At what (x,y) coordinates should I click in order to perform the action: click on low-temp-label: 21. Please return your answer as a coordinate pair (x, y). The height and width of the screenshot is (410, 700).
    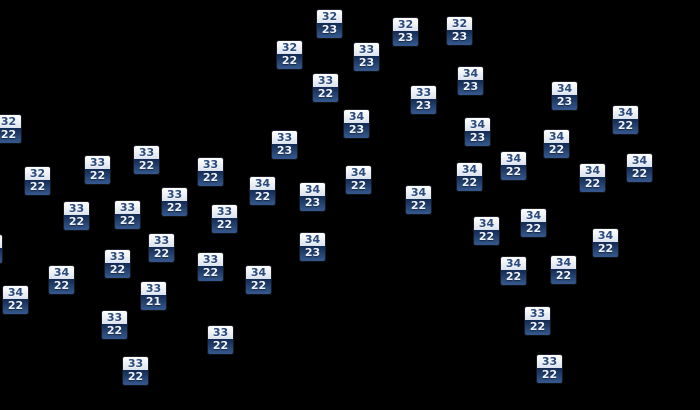
    Looking at the image, I should click on (153, 302).